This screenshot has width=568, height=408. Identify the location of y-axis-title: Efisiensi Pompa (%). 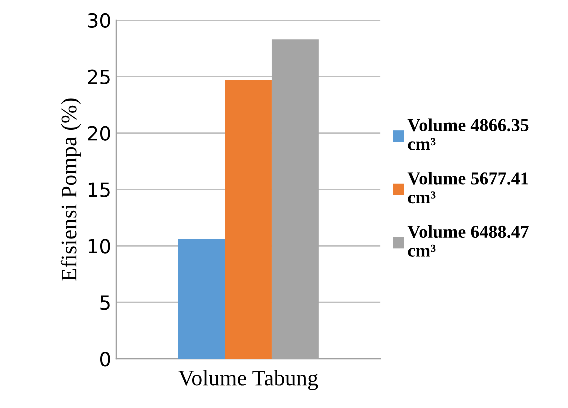
(71, 190).